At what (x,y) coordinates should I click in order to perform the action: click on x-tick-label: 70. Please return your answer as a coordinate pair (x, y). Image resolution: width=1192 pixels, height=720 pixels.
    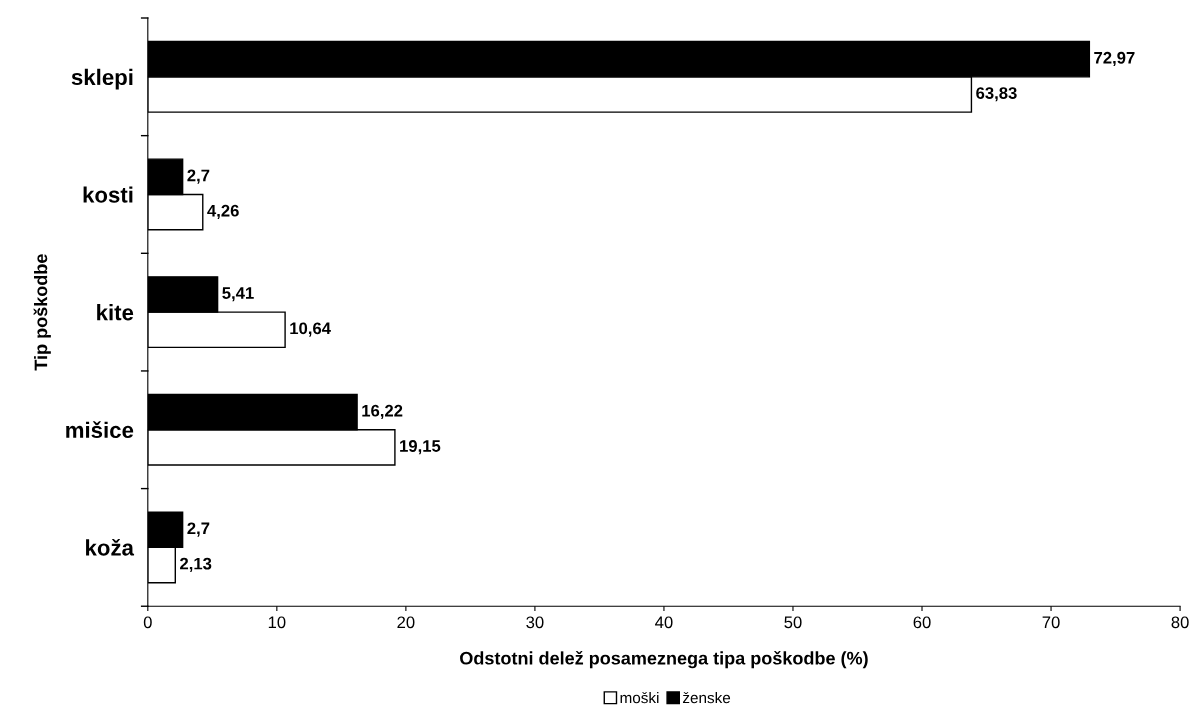
    Looking at the image, I should click on (1051, 622).